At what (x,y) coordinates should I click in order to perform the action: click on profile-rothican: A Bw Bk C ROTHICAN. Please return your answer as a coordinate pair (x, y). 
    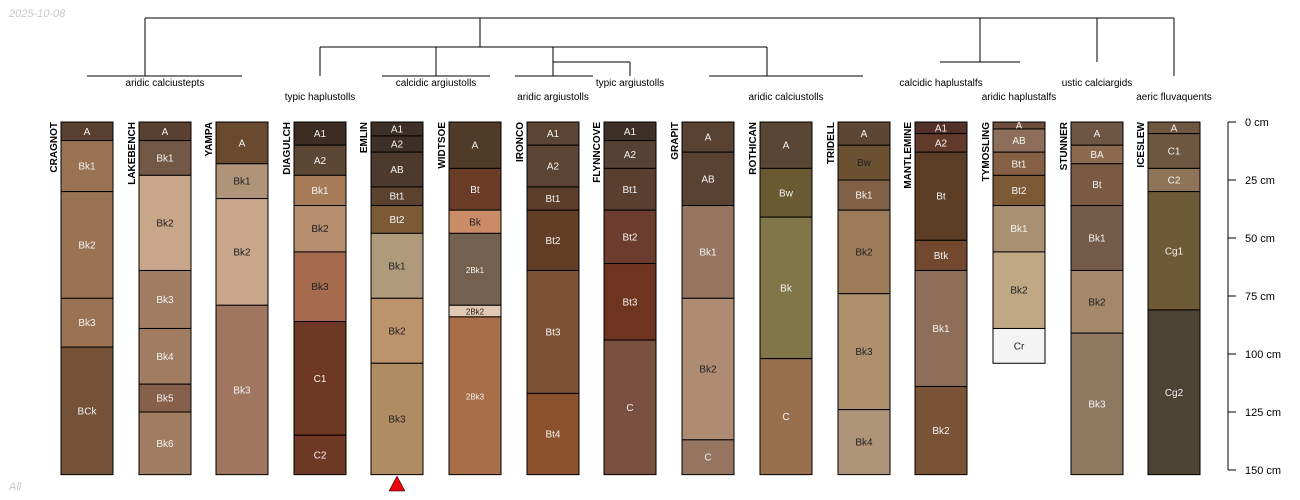
    Looking at the image, I should click on (780, 298).